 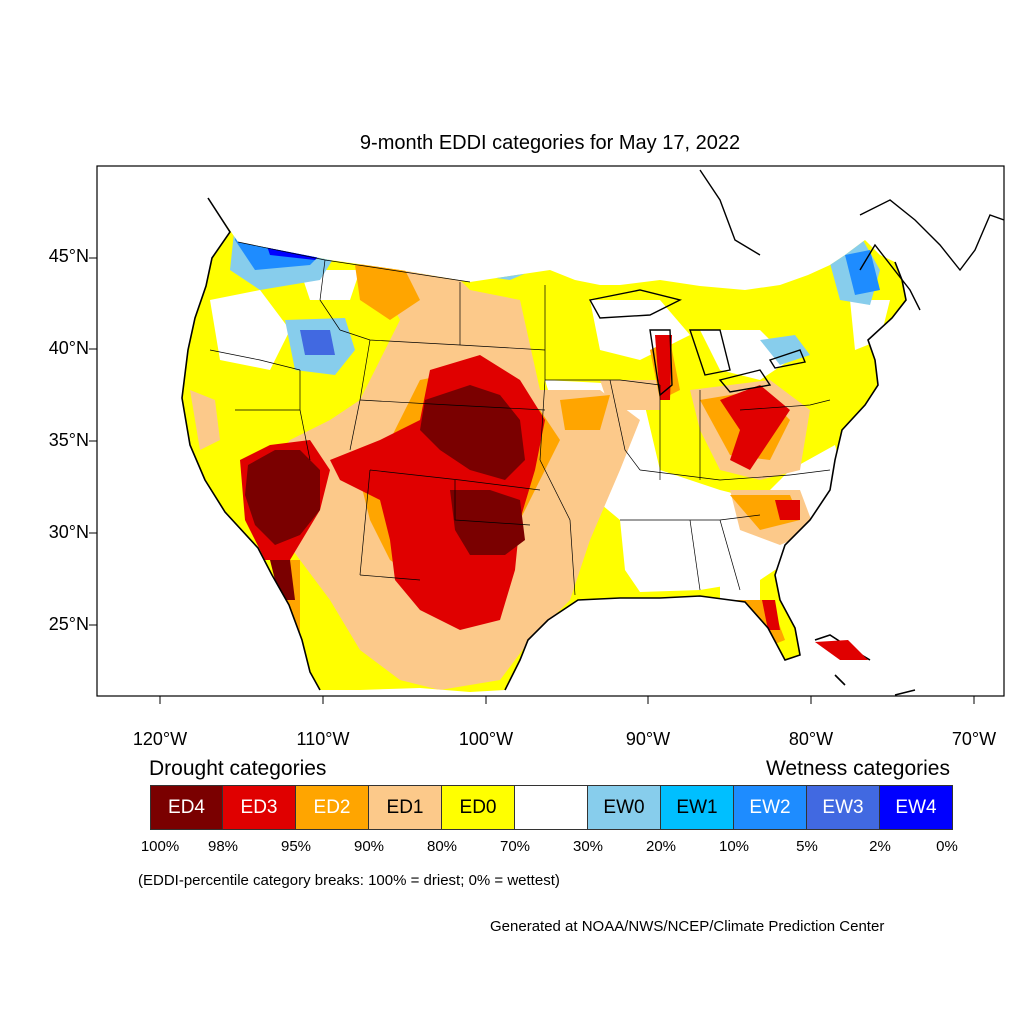 What do you see at coordinates (811, 739) in the screenshot?
I see `lon-label-80: 80°W` at bounding box center [811, 739].